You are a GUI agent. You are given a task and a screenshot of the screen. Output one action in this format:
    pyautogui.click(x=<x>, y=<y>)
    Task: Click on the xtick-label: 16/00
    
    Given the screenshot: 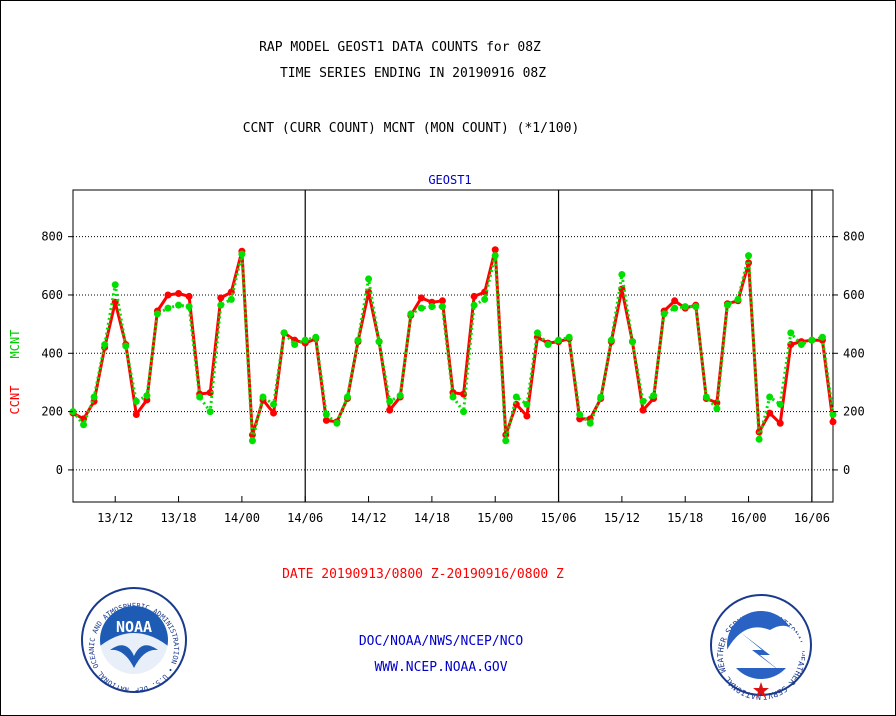 What is the action you would take?
    pyautogui.click(x=748, y=518)
    